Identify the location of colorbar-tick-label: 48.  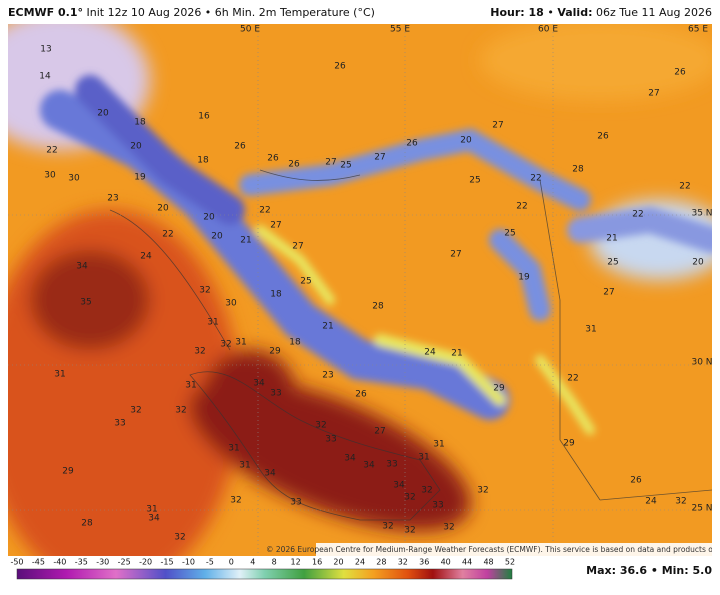
(488, 562).